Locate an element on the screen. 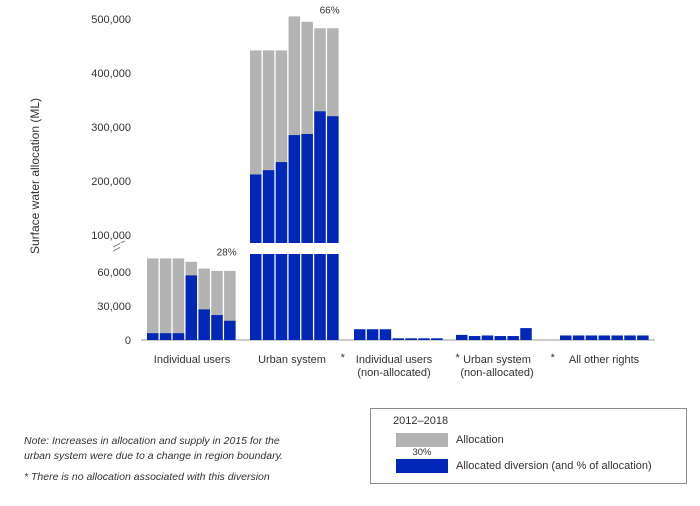  y-tick-label: 100,000 is located at coordinates (111, 236).